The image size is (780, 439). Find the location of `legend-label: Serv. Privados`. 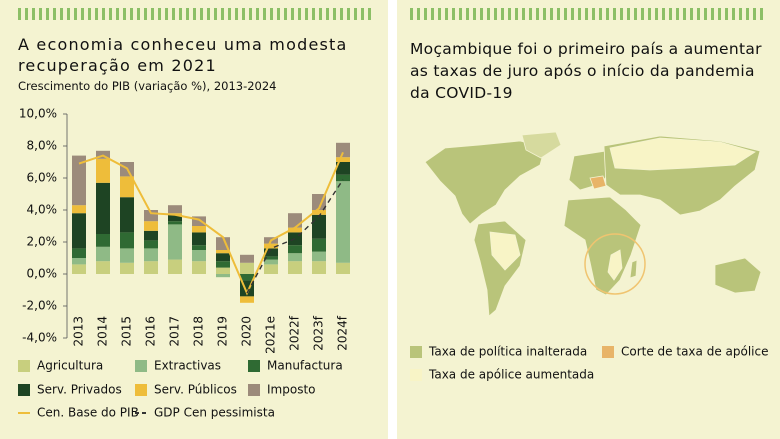

legend-label: Serv. Privados is located at coordinates (79, 390).